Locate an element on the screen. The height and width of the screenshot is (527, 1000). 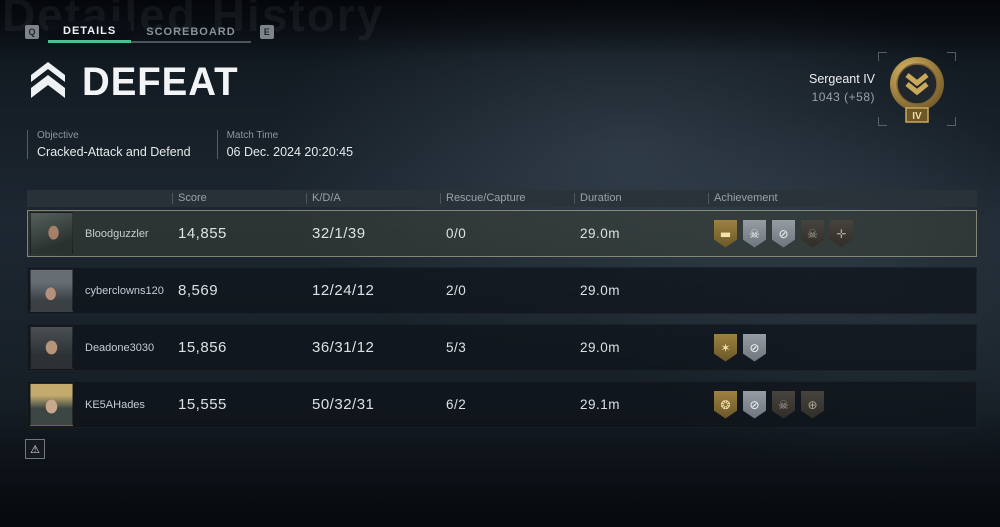
kda-value: 50/32/31 is located at coordinates (343, 404).